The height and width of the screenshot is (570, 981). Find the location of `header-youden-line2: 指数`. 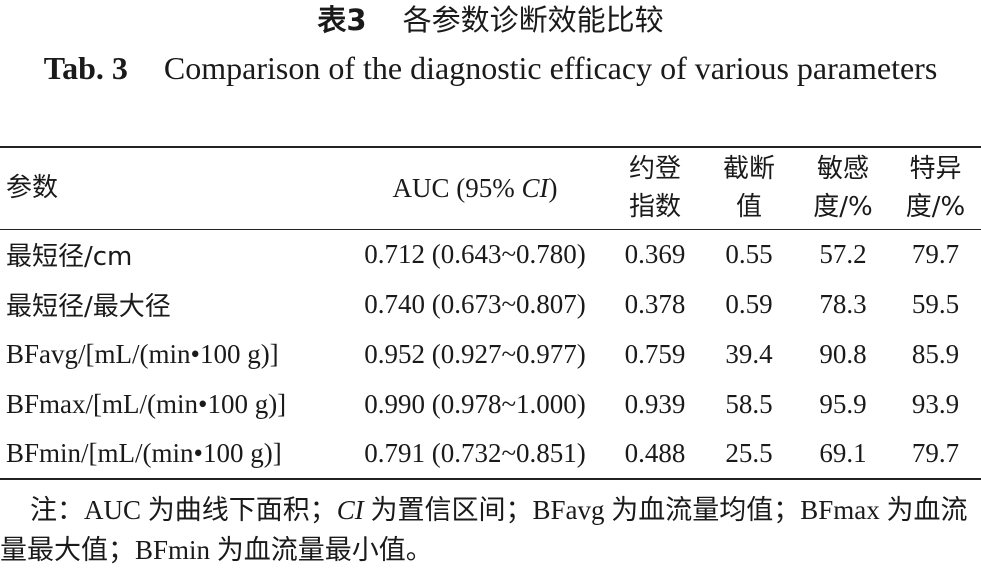

header-youden-line2: 指数 is located at coordinates (654, 207).